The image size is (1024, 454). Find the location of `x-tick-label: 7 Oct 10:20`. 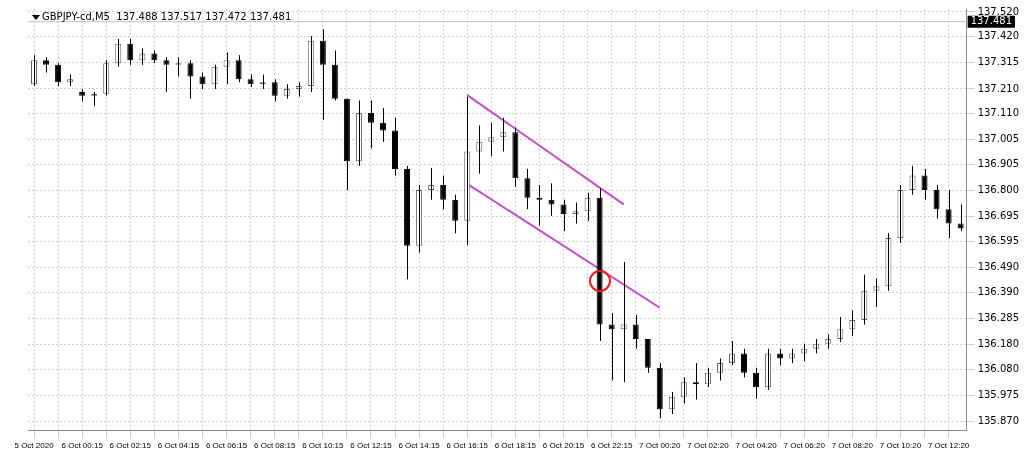

x-tick-label: 7 Oct 10:20 is located at coordinates (900, 446).